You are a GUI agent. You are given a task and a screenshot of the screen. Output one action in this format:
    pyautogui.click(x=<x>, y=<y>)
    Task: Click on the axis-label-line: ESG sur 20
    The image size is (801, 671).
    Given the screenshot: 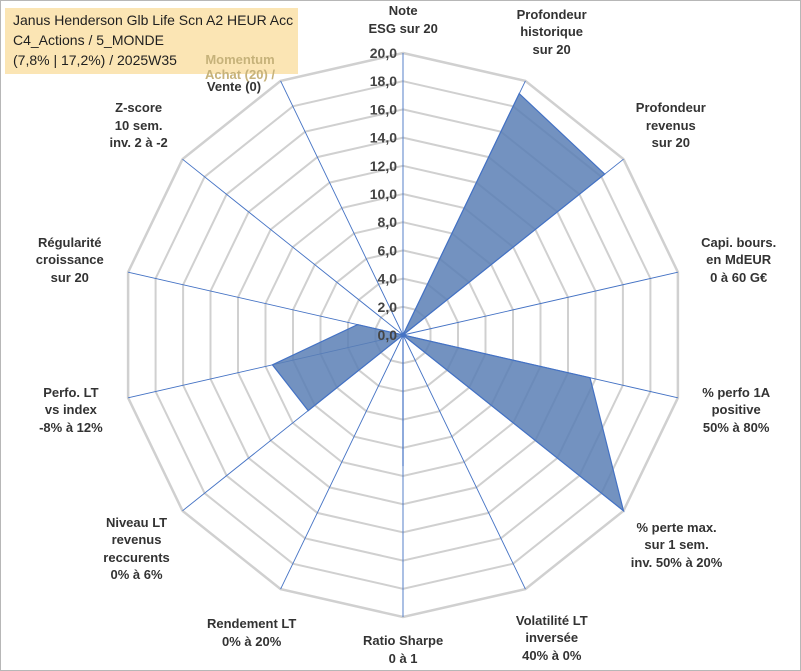 What is the action you would take?
    pyautogui.click(x=403, y=28)
    